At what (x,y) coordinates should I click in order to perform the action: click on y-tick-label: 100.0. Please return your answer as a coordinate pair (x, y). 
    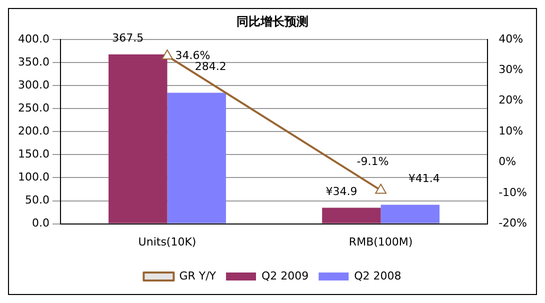
    Looking at the image, I should click on (34, 177).